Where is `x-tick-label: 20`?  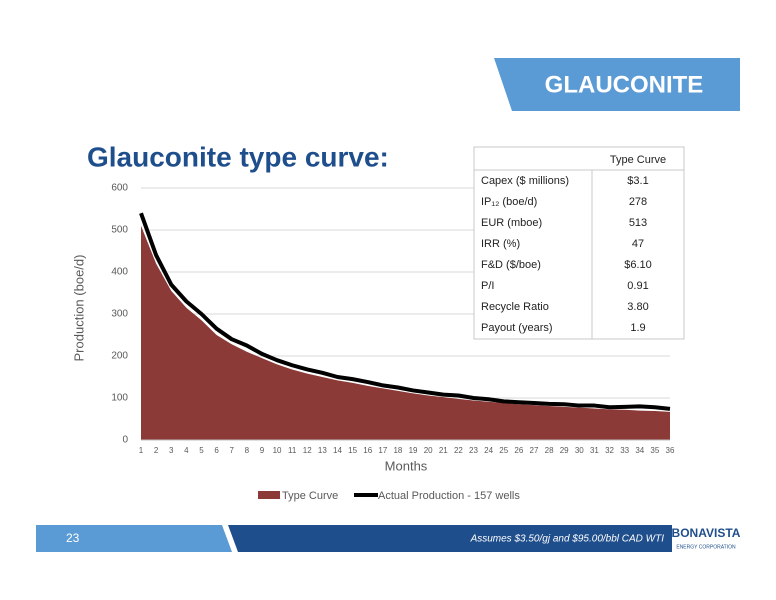 x-tick-label: 20 is located at coordinates (428, 450).